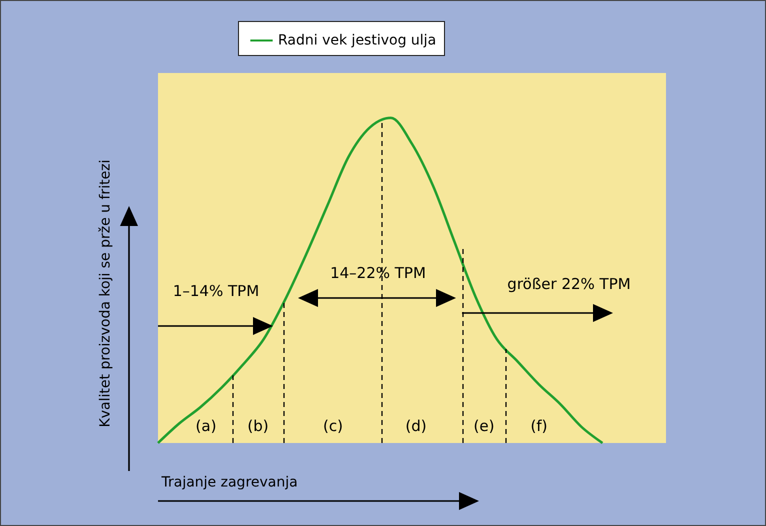 The height and width of the screenshot is (526, 766). What do you see at coordinates (106, 294) in the screenshot?
I see `y-axis-title: Kvalitet proizvoda koji se prže u fritezi` at bounding box center [106, 294].